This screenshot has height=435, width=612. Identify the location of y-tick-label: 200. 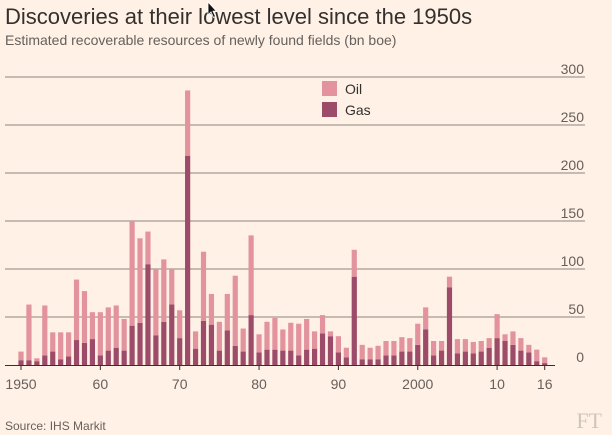
(573, 165).